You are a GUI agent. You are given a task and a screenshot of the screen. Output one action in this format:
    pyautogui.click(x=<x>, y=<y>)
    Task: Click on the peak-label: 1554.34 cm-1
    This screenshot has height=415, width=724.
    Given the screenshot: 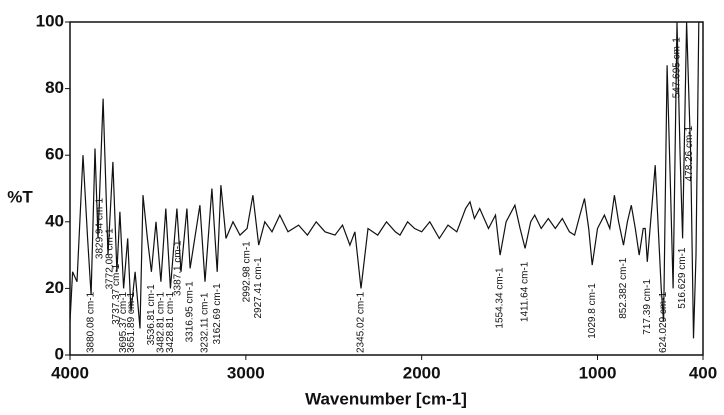 What is the action you would take?
    pyautogui.click(x=500, y=298)
    